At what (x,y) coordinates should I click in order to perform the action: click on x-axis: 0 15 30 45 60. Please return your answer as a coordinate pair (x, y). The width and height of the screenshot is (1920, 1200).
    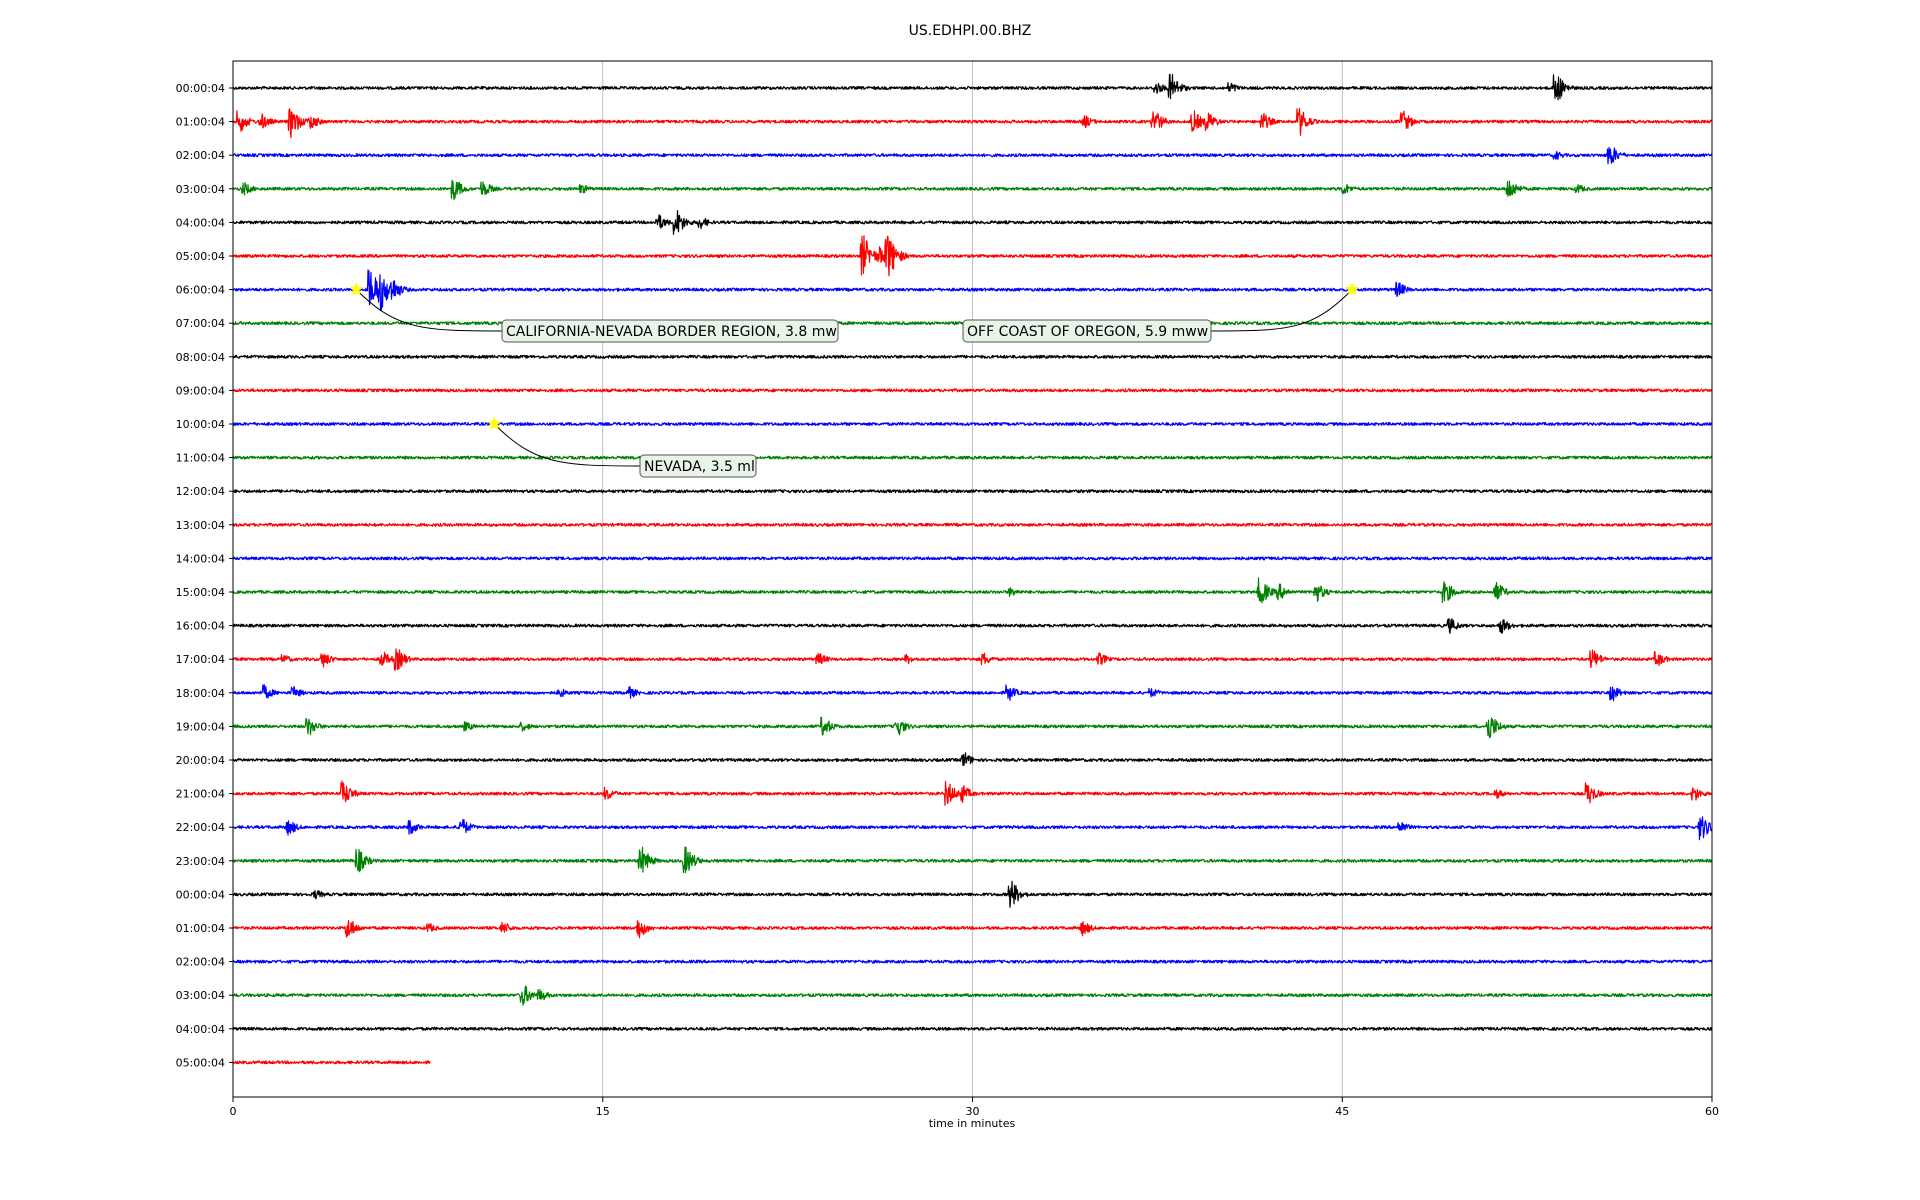
    Looking at the image, I should click on (974, 1107).